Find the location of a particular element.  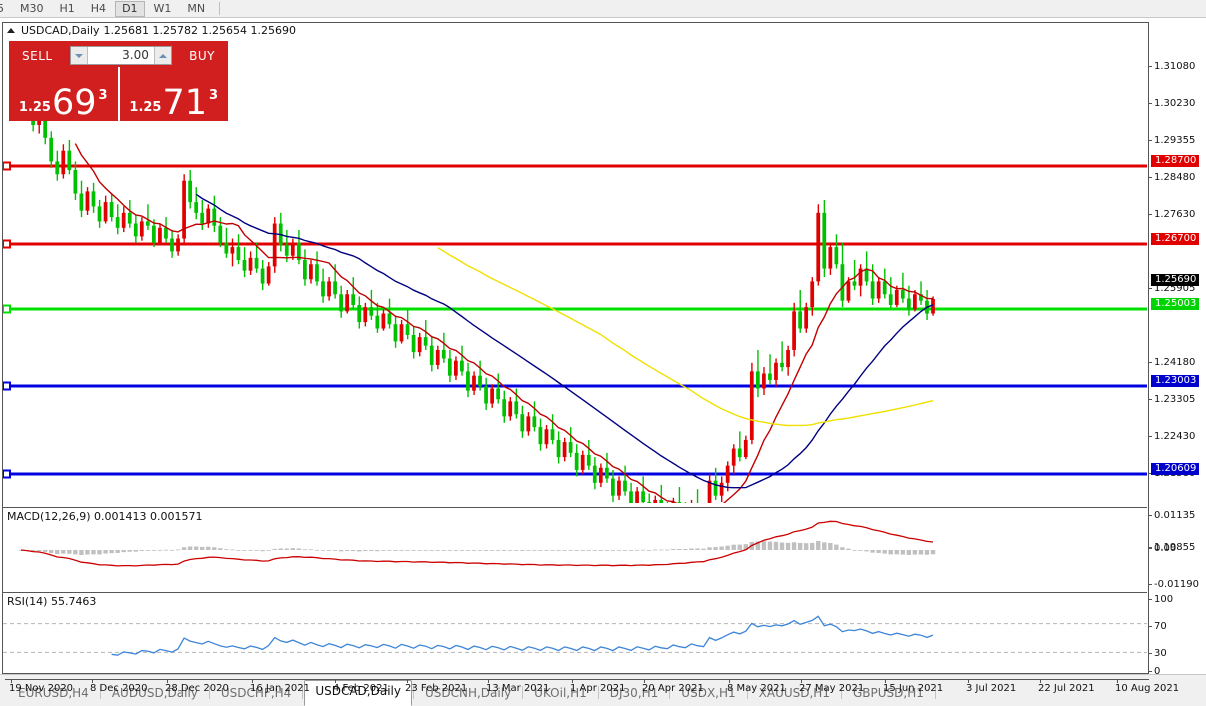

timeframe-button-5: 5 is located at coordinates (2, 8).